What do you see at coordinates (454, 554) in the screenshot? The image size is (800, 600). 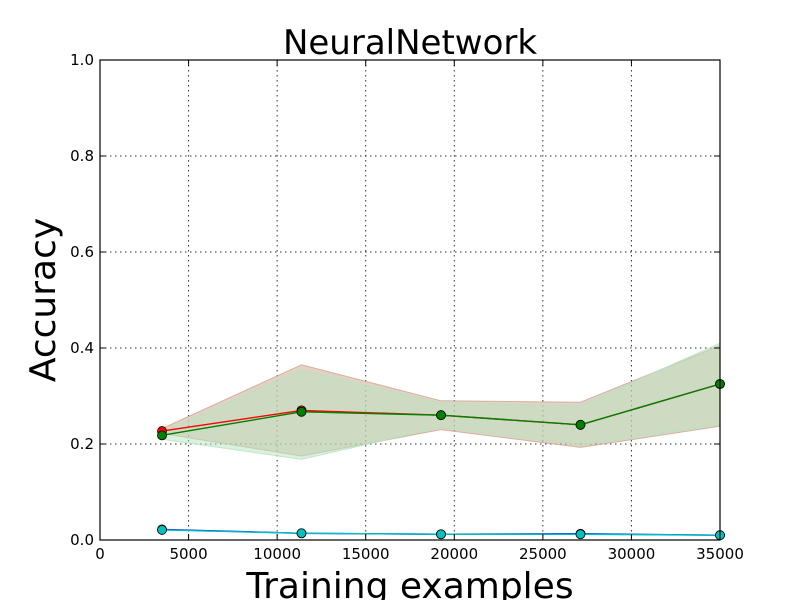 I see `x-tick-label: 20000` at bounding box center [454, 554].